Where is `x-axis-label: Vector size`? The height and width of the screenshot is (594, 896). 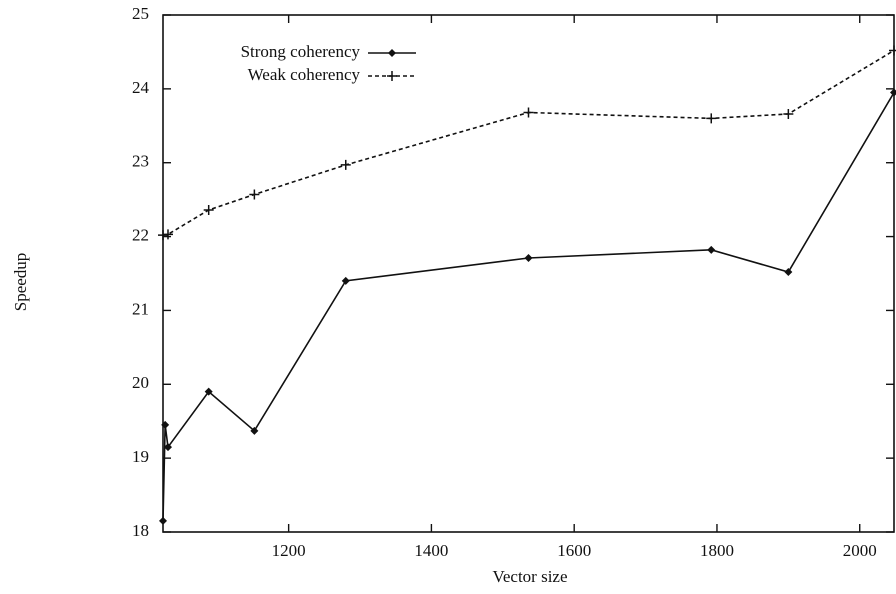
x-axis-label: Vector size is located at coordinates (529, 576).